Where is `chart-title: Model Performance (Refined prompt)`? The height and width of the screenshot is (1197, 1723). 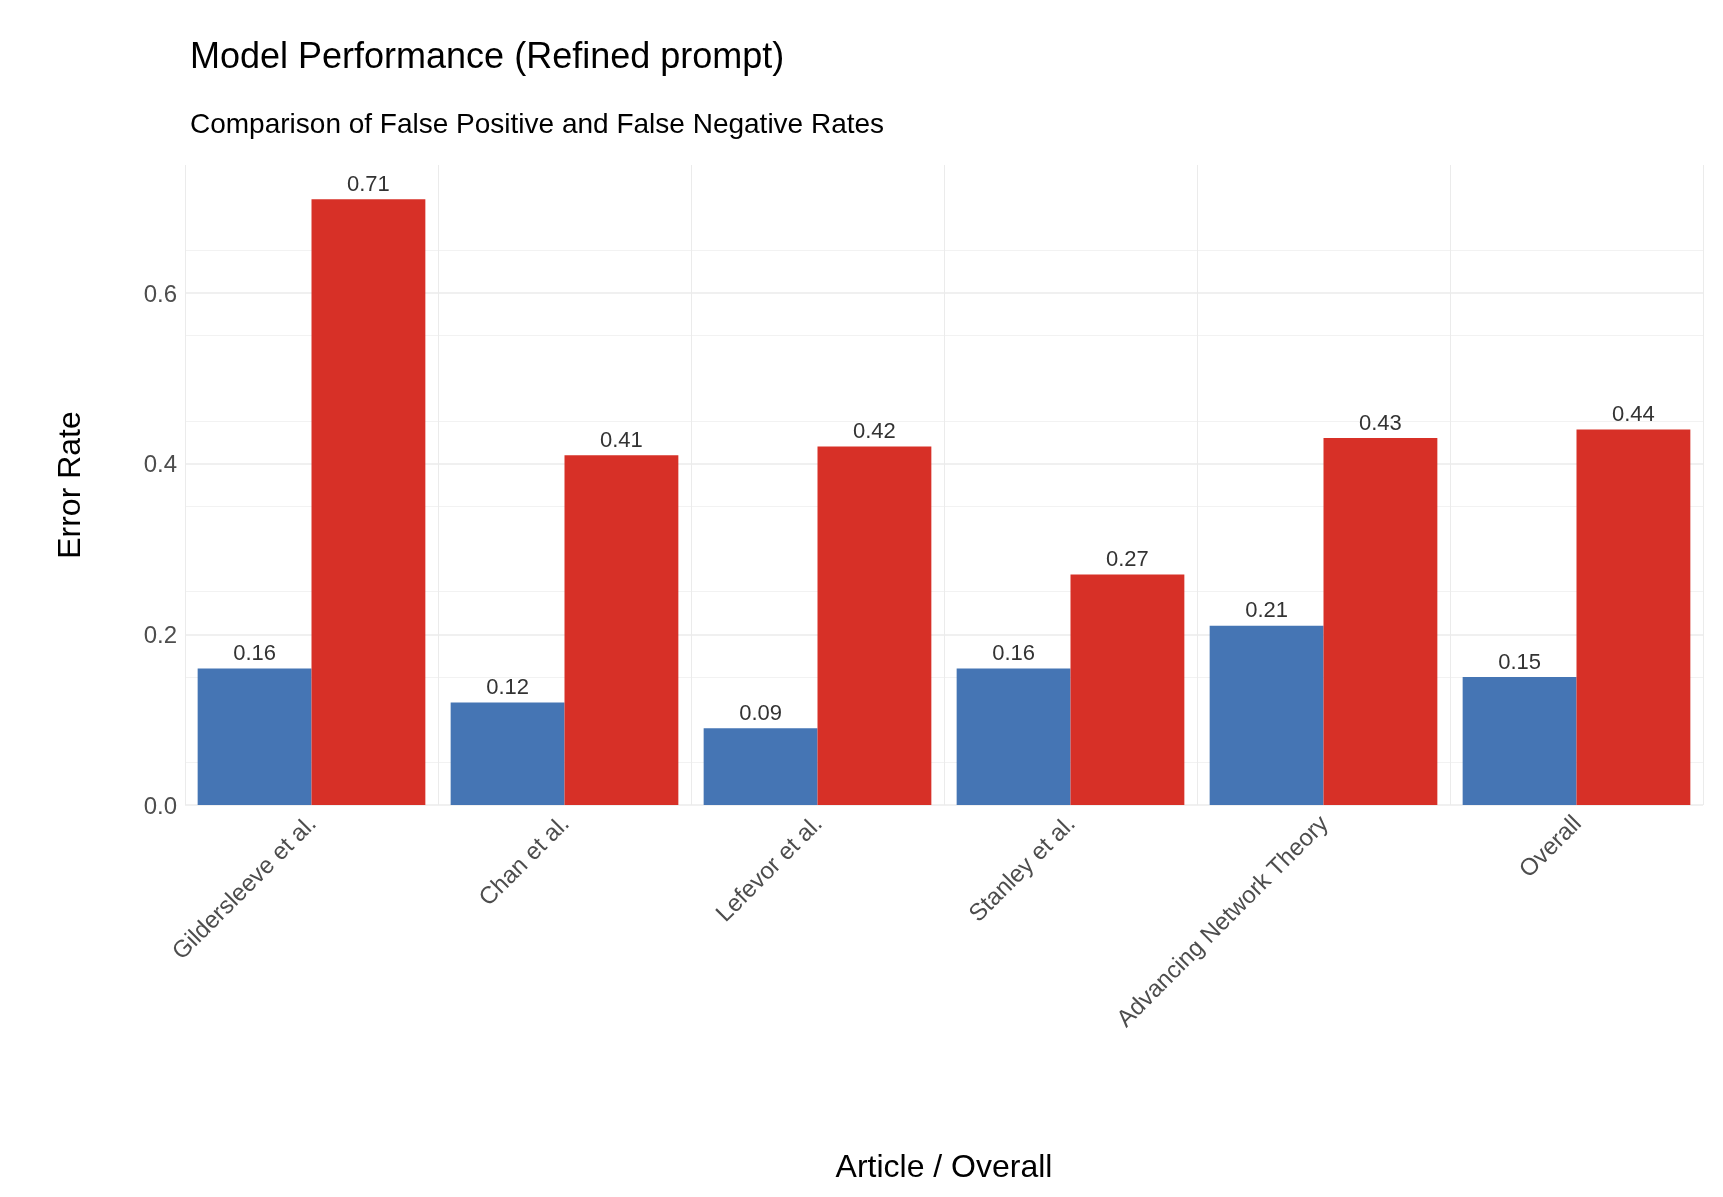
chart-title: Model Performance (Refined prompt) is located at coordinates (487, 55).